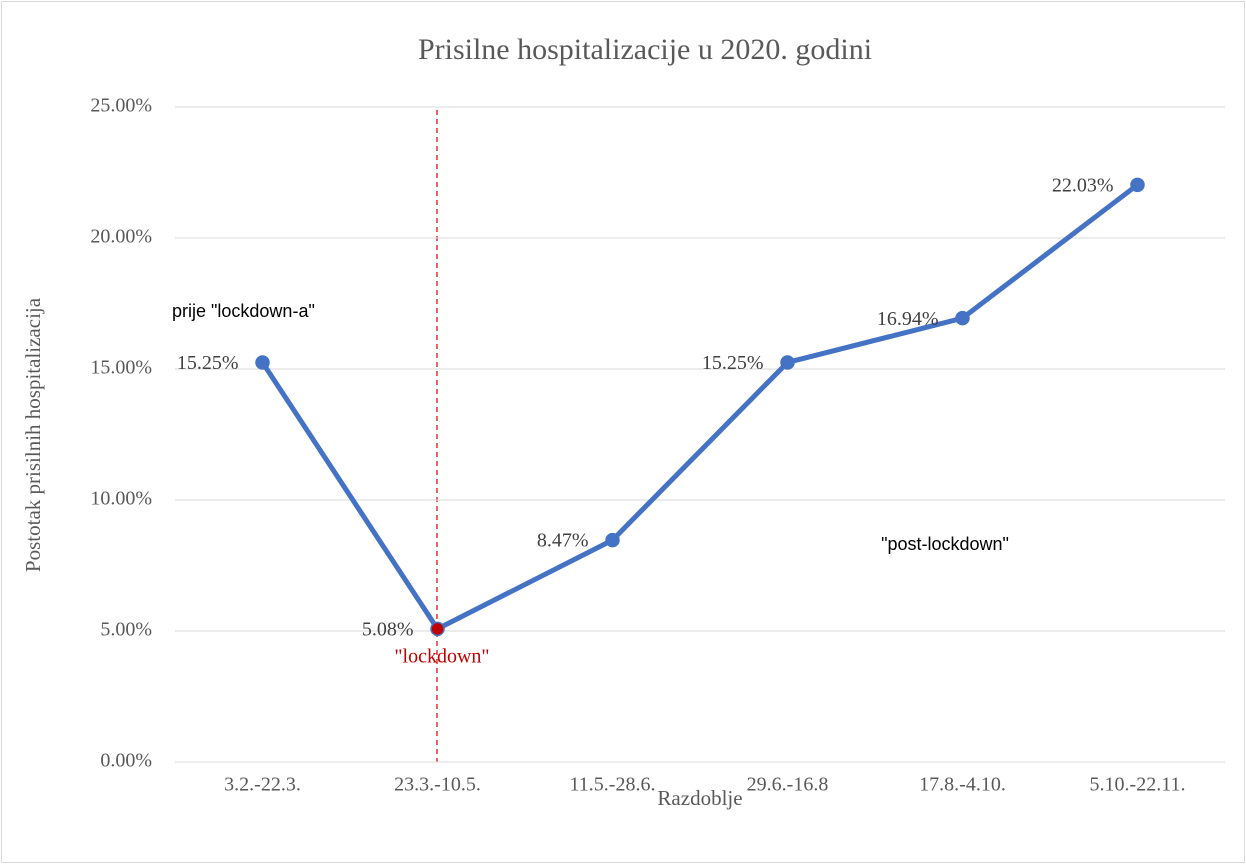 This screenshot has width=1246, height=864. What do you see at coordinates (1083, 185) in the screenshot?
I see `data-label: 22.03%` at bounding box center [1083, 185].